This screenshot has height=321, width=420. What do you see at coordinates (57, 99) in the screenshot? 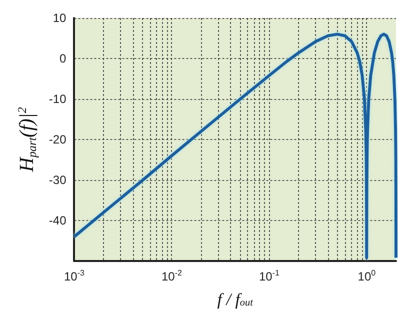
I see `y-tick-label: -10` at bounding box center [57, 99].